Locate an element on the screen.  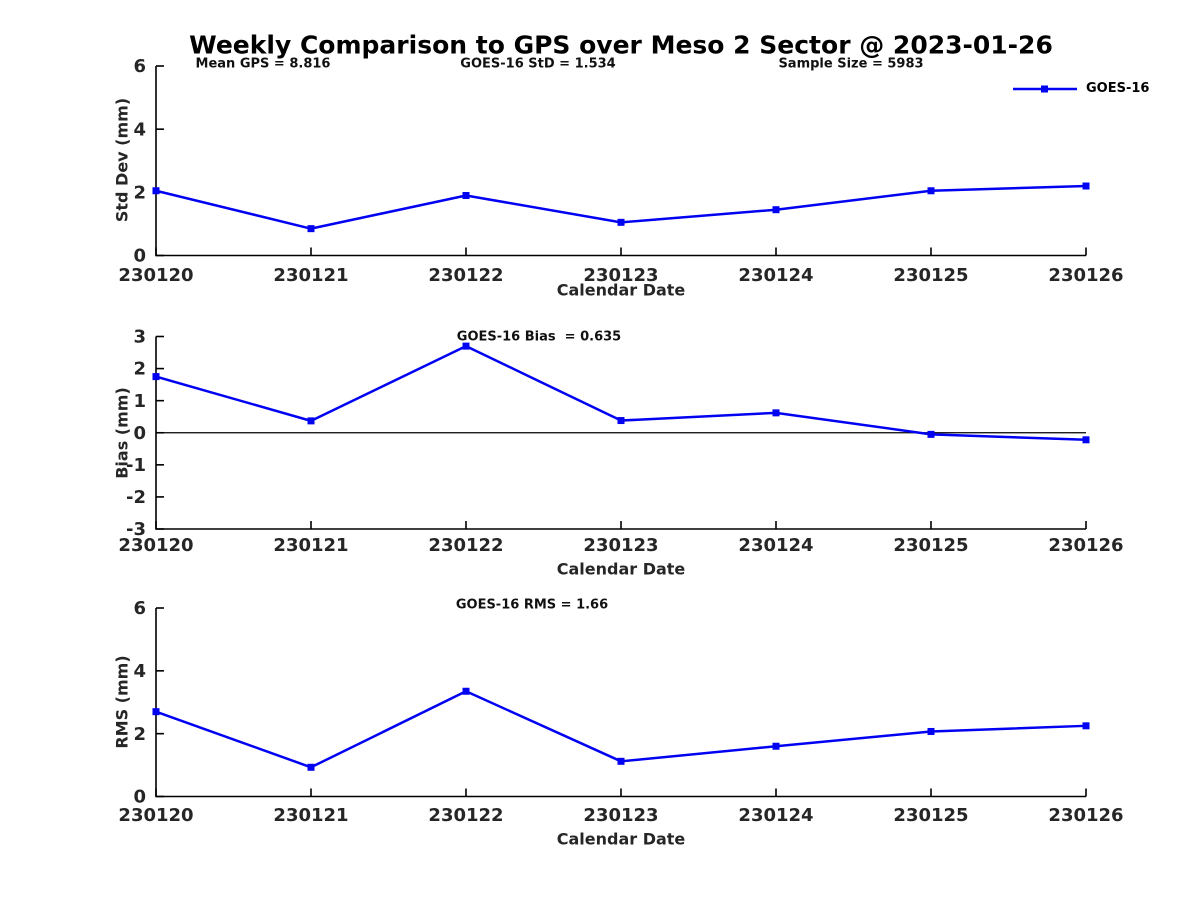
x-axis-label-stddev: Calendar Date is located at coordinates (621, 290).